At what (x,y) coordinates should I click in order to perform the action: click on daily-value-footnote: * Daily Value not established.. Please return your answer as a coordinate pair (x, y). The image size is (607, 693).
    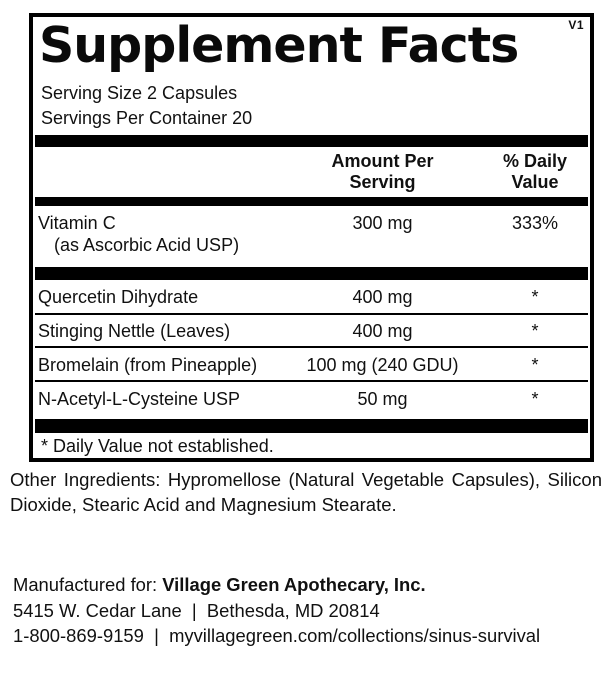
    Looking at the image, I should click on (157, 446).